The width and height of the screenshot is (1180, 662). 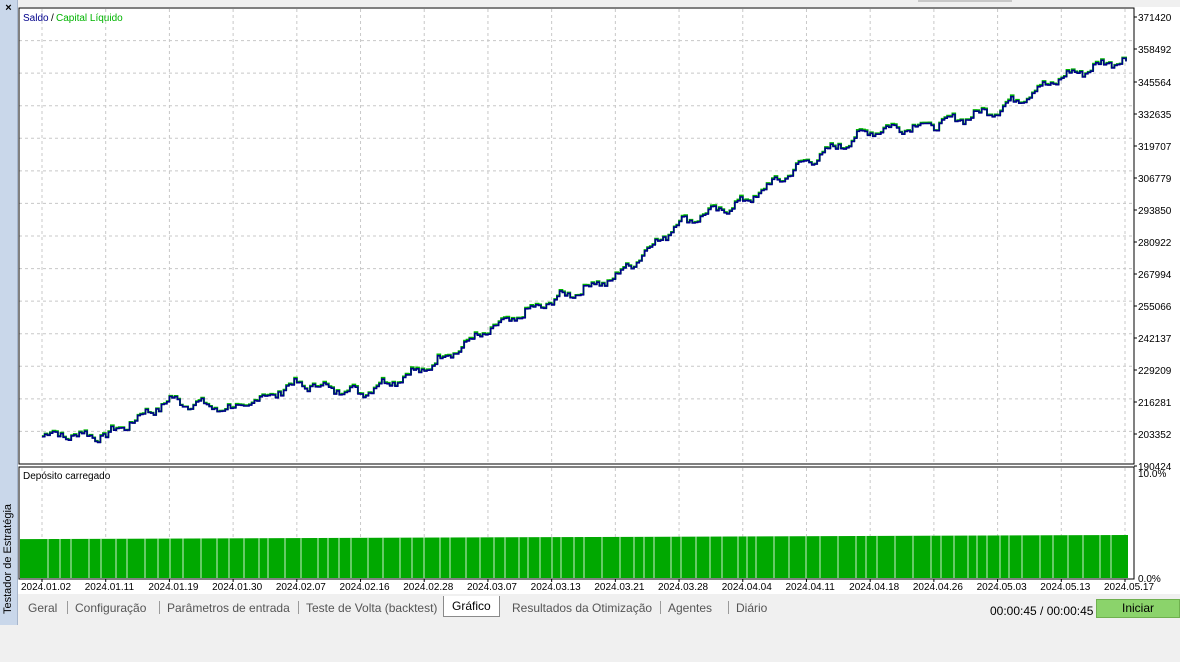 I want to click on y-tick-label: 358492, so click(x=1155, y=50).